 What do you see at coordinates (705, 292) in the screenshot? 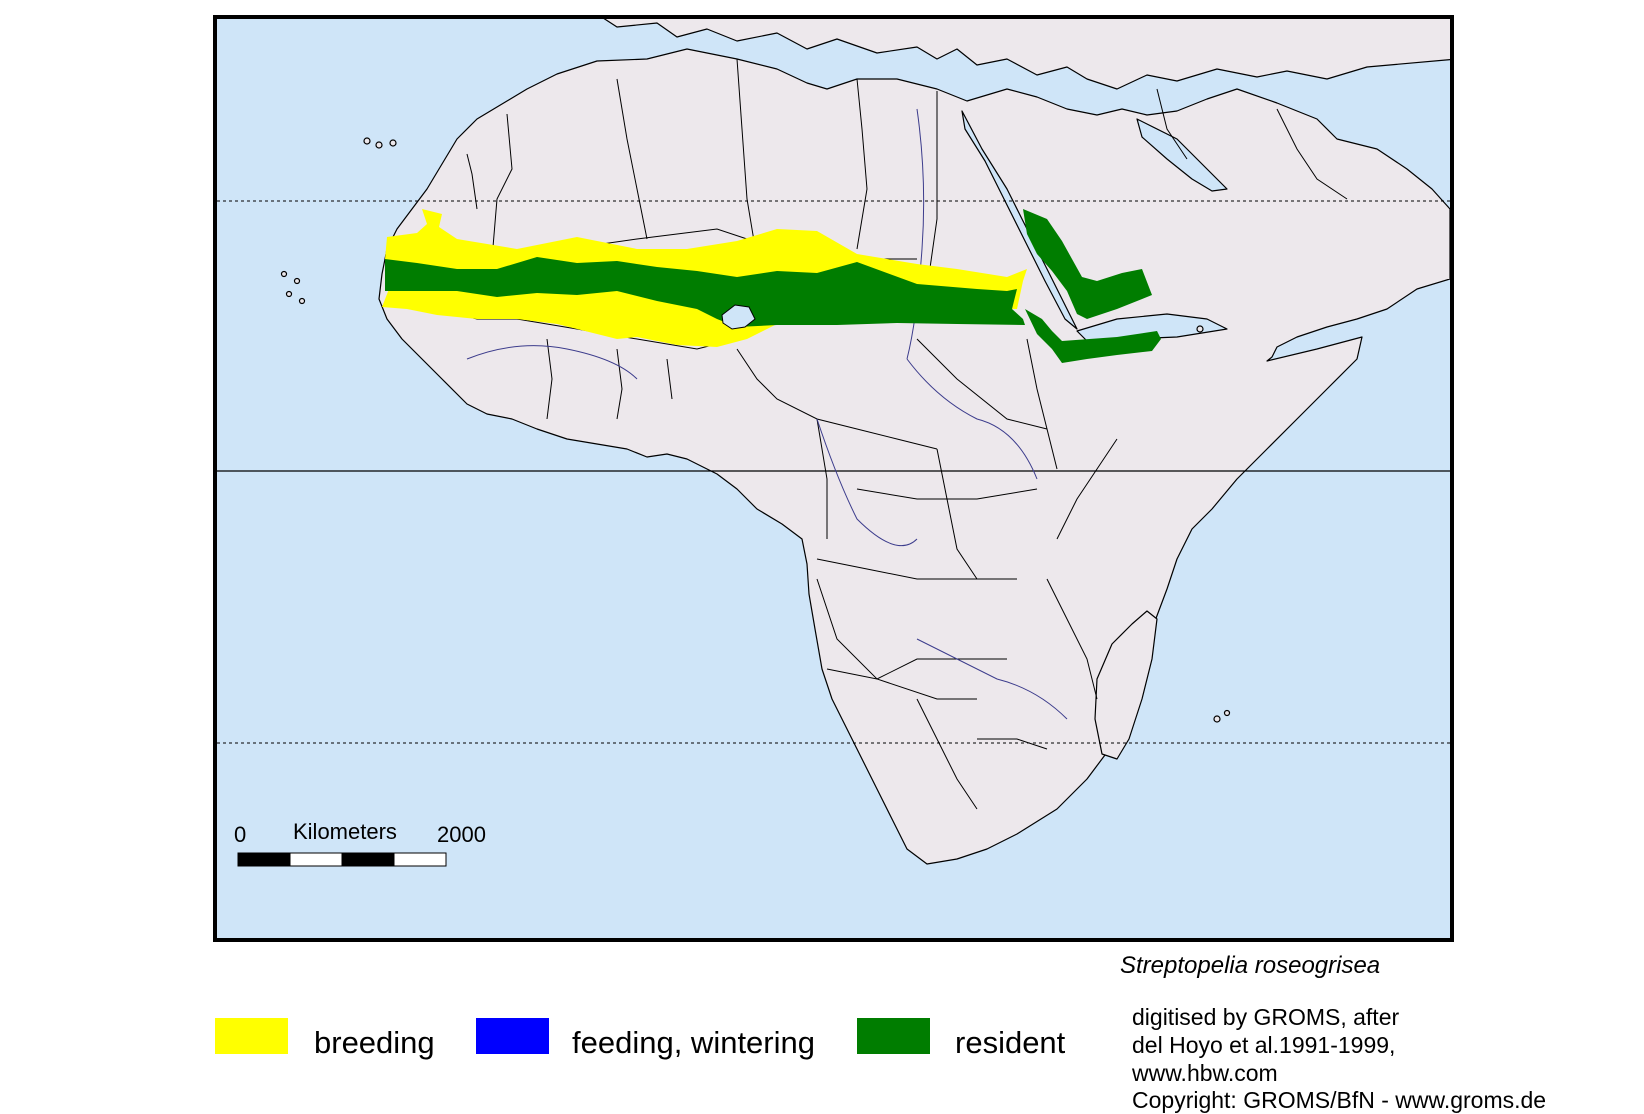
I see `range-resident` at bounding box center [705, 292].